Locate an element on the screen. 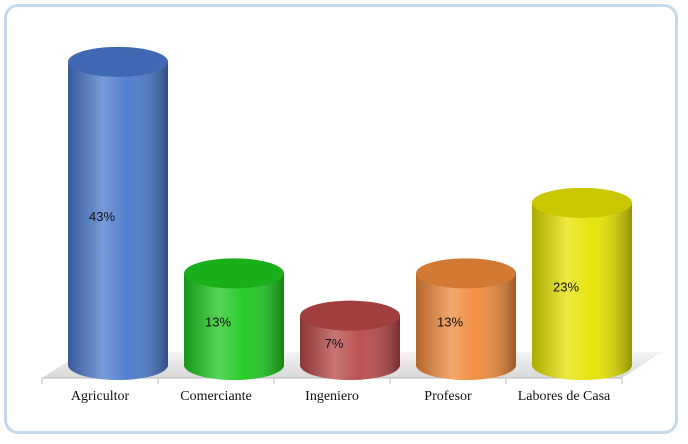 The height and width of the screenshot is (444, 688). value-label: 7% is located at coordinates (334, 343).